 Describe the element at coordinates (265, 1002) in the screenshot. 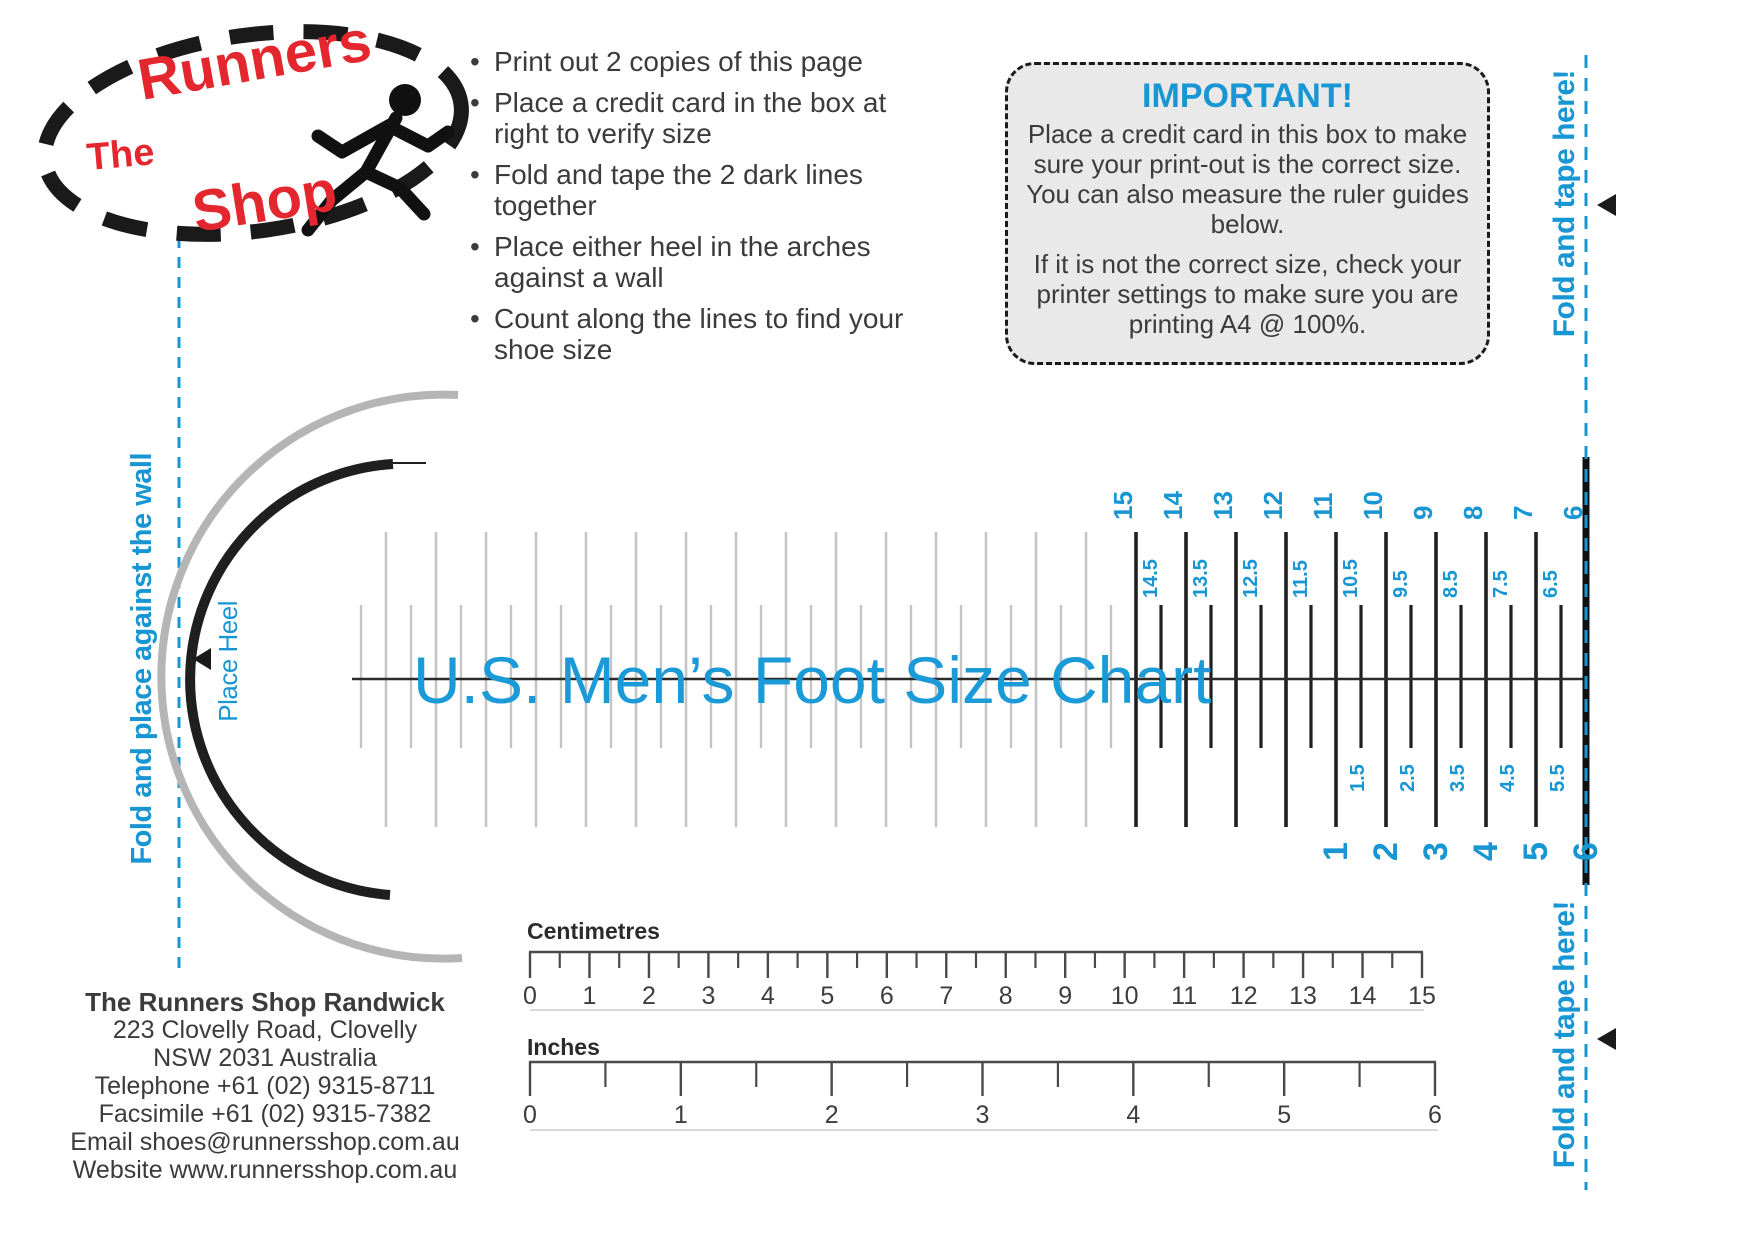

I see `store-name: The Runners Shop Randwick` at that location.